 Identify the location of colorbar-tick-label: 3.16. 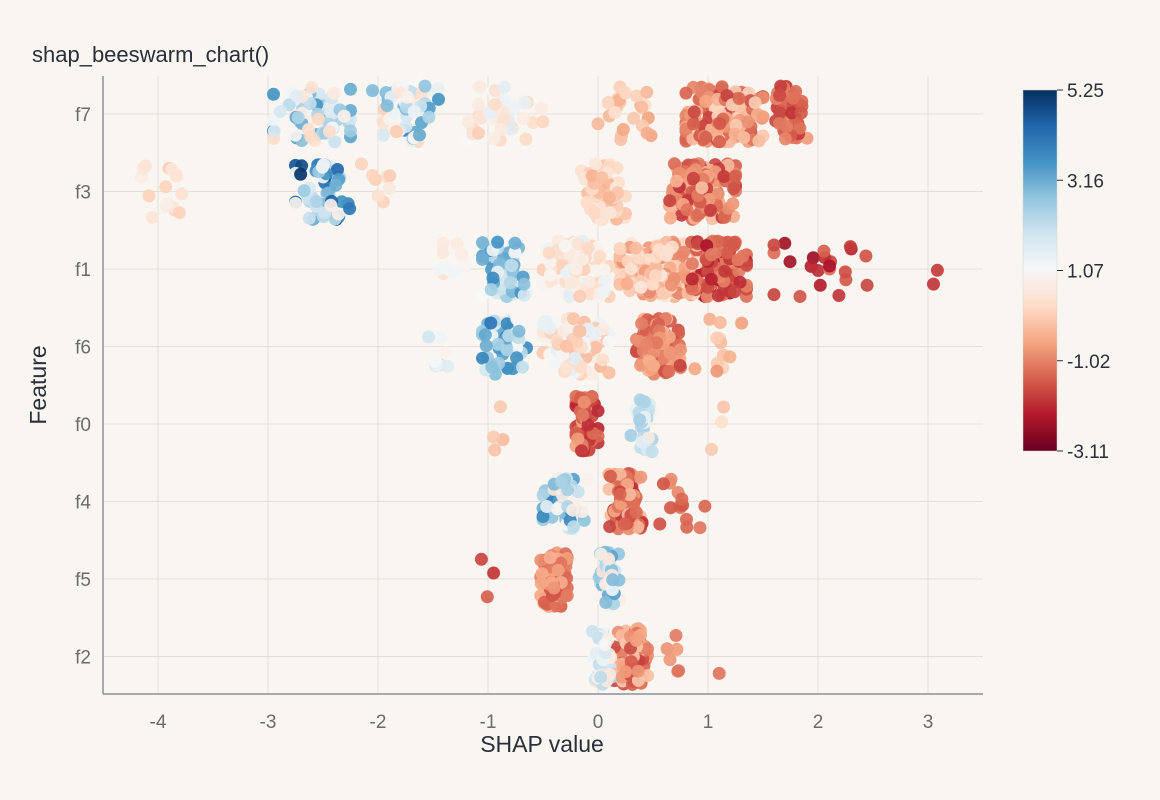
(1085, 181).